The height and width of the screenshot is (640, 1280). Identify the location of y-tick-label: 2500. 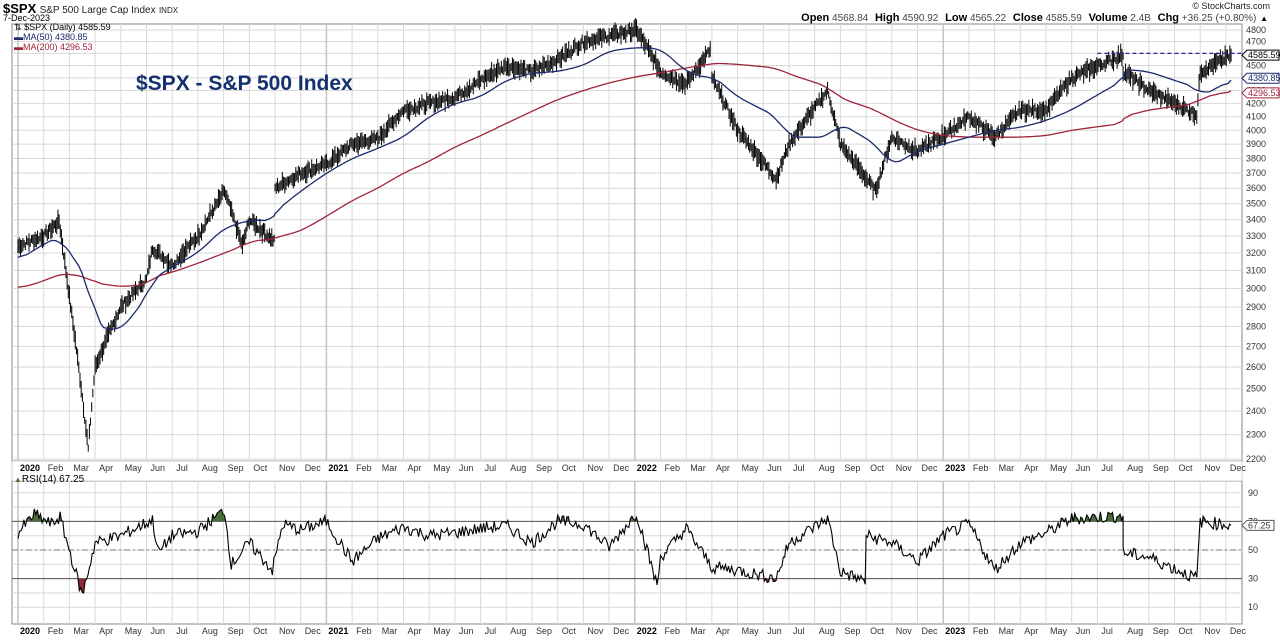
(1256, 389).